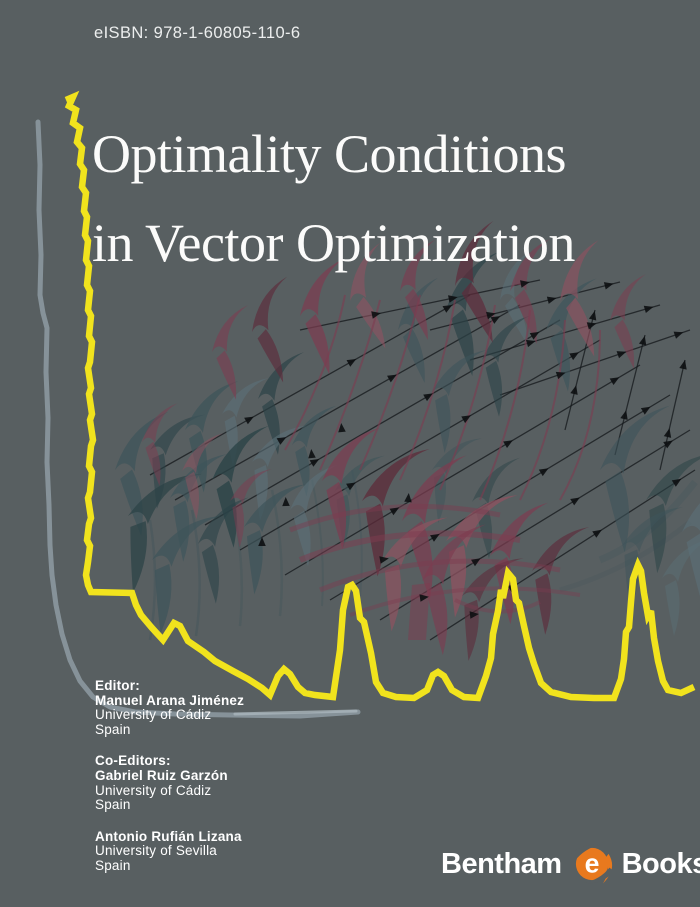  What do you see at coordinates (113, 865) in the screenshot?
I see `coeditor2-country: Spain` at bounding box center [113, 865].